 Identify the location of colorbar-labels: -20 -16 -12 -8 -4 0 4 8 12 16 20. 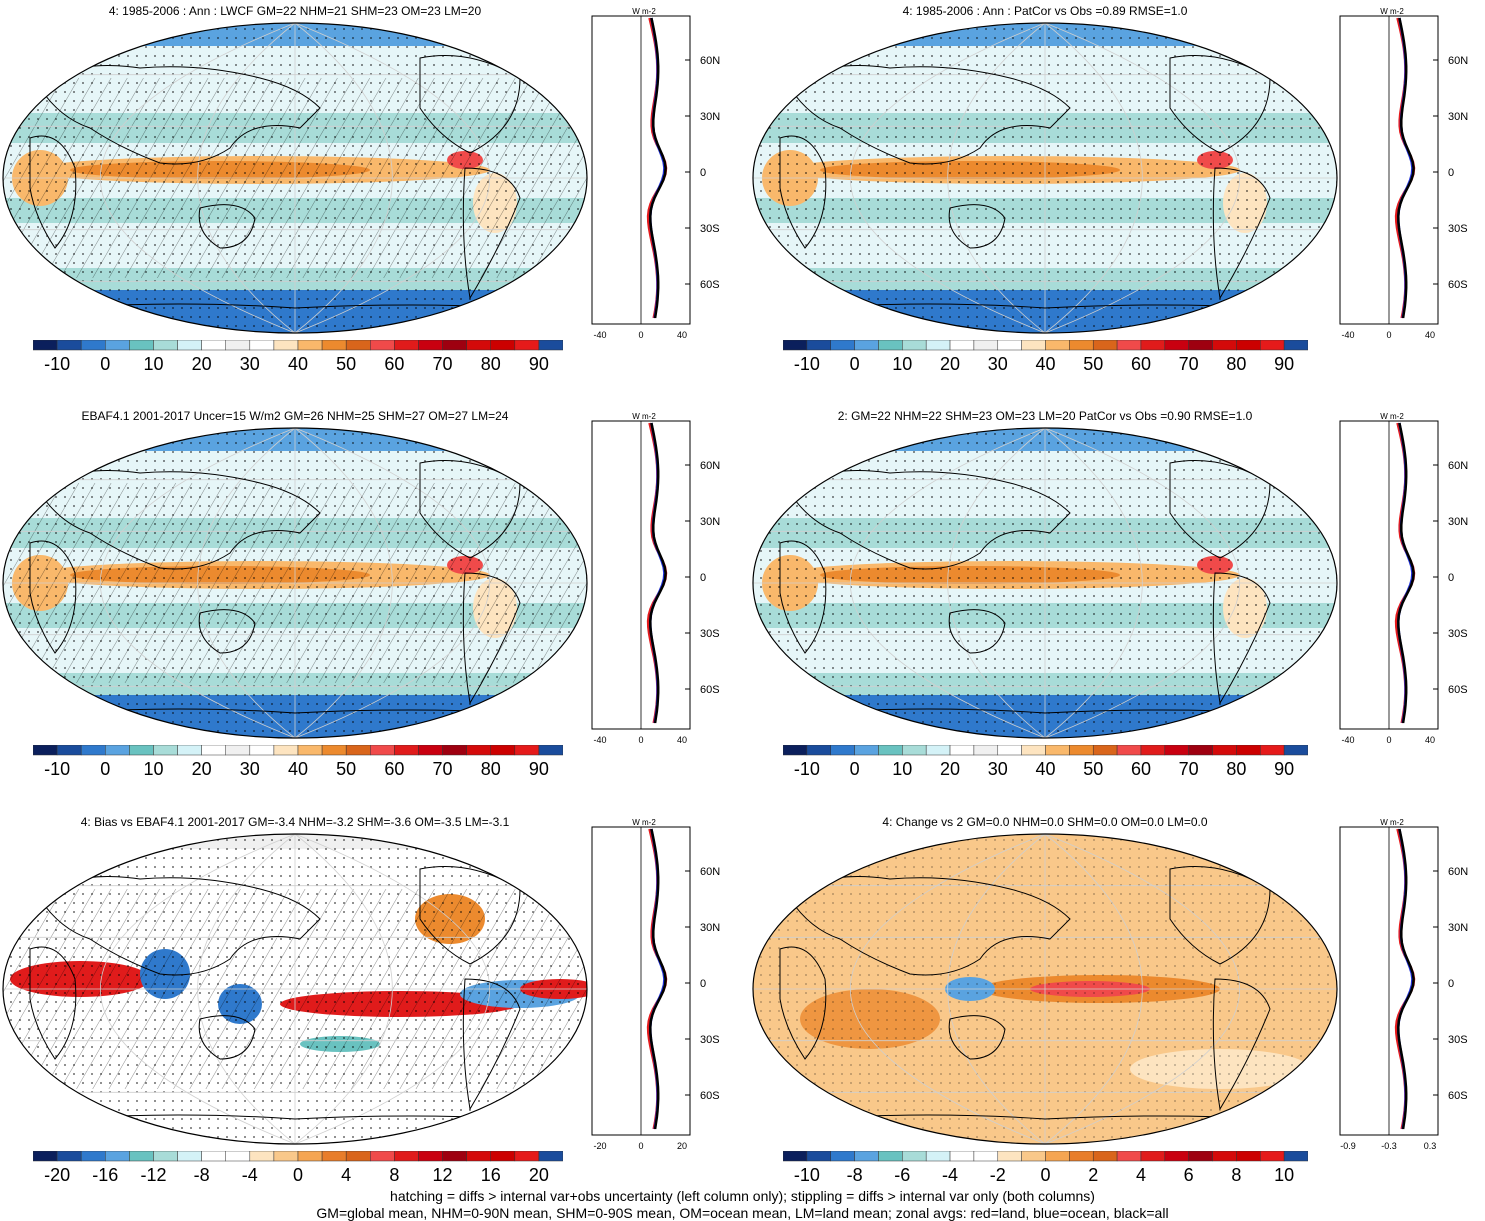
(298, 1177).